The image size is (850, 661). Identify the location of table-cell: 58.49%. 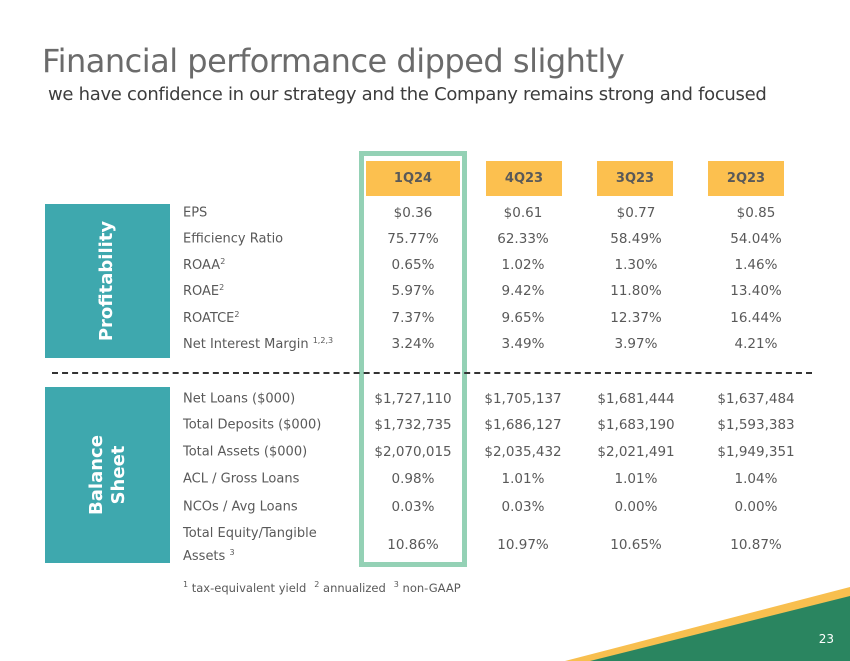
(636, 239).